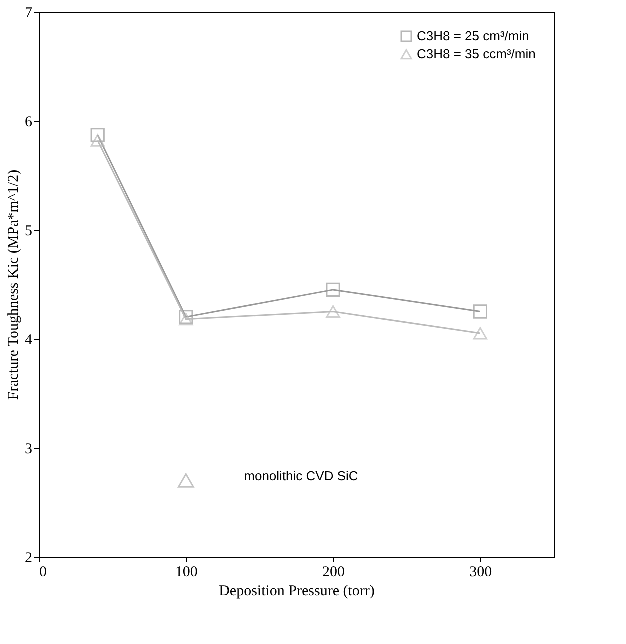 The width and height of the screenshot is (626, 644). Describe the element at coordinates (297, 592) in the screenshot. I see `x-axis-title: Deposition Pressure (torr)` at that location.